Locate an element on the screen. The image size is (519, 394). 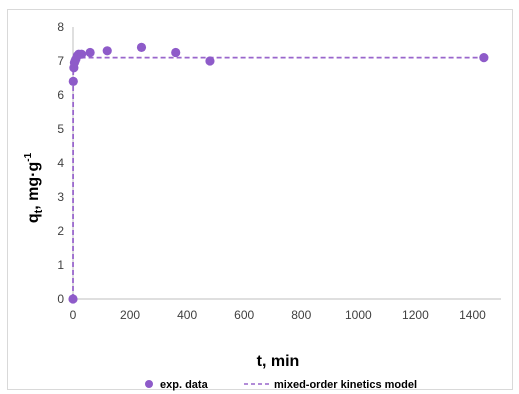
x-axis-title: t, min is located at coordinates (278, 361).